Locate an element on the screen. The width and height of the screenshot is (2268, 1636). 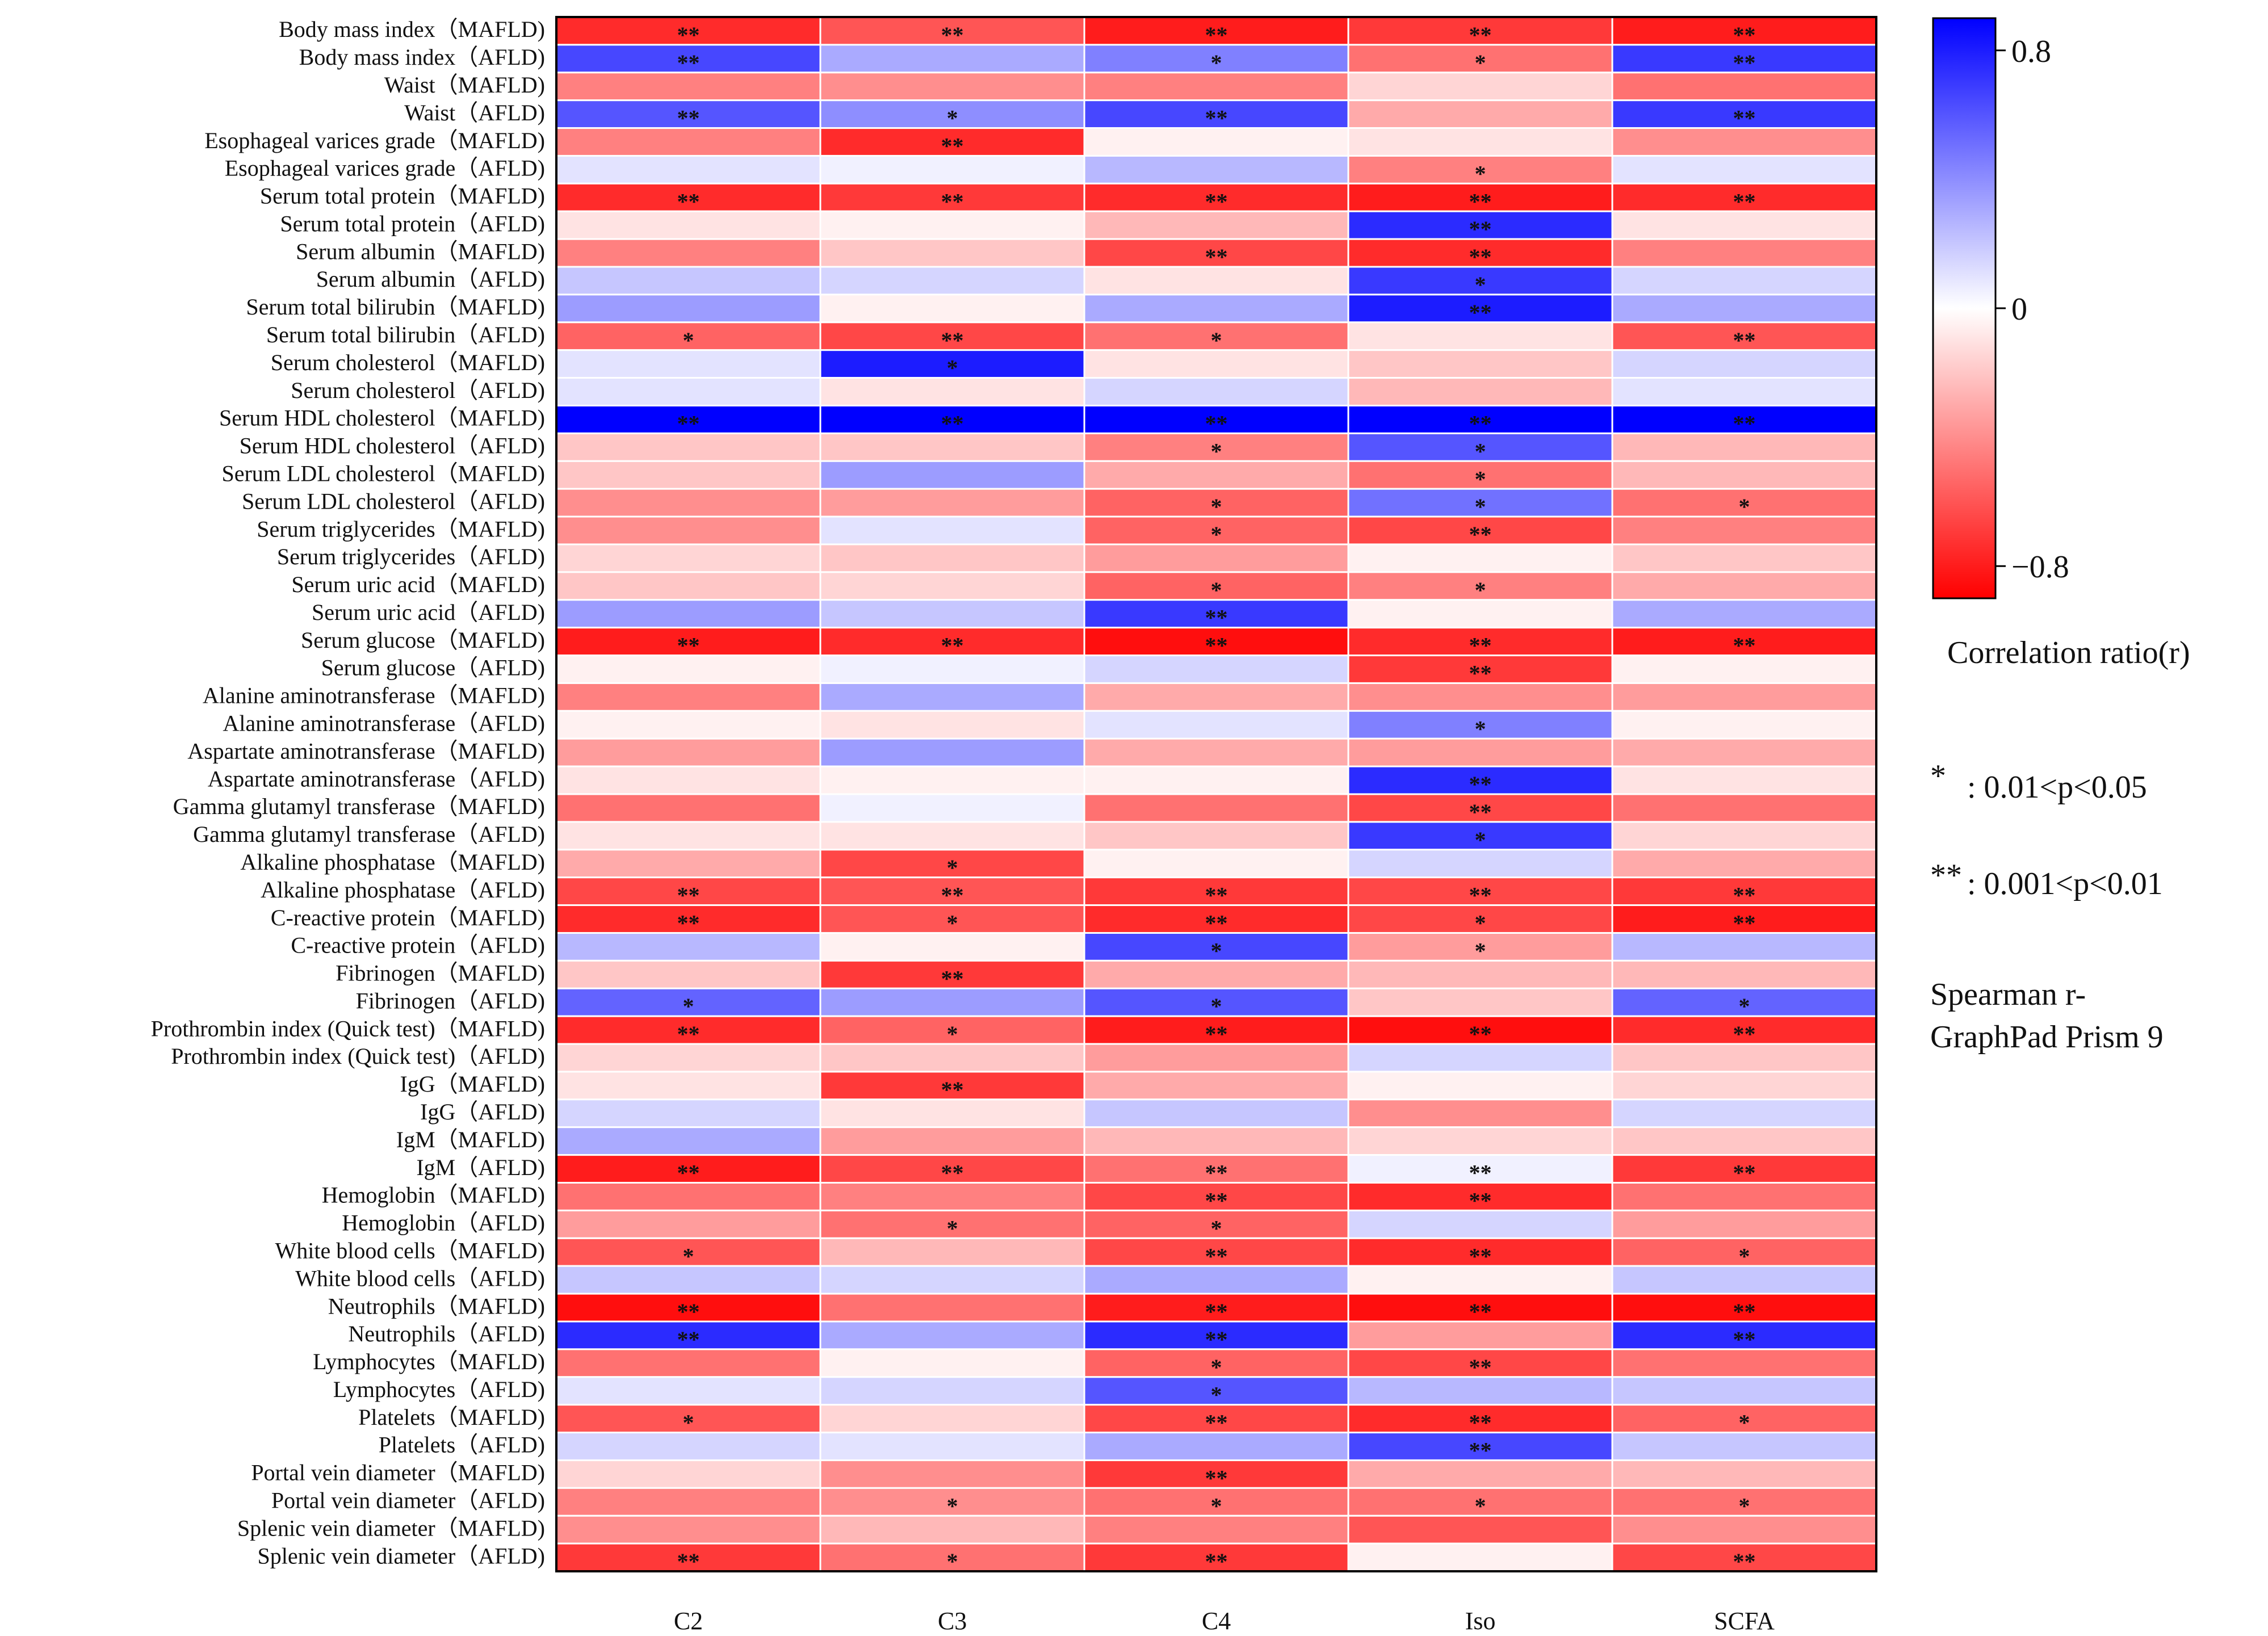
colorbar-ticks: 0.8 0 −0.8 is located at coordinates (2032, 309).